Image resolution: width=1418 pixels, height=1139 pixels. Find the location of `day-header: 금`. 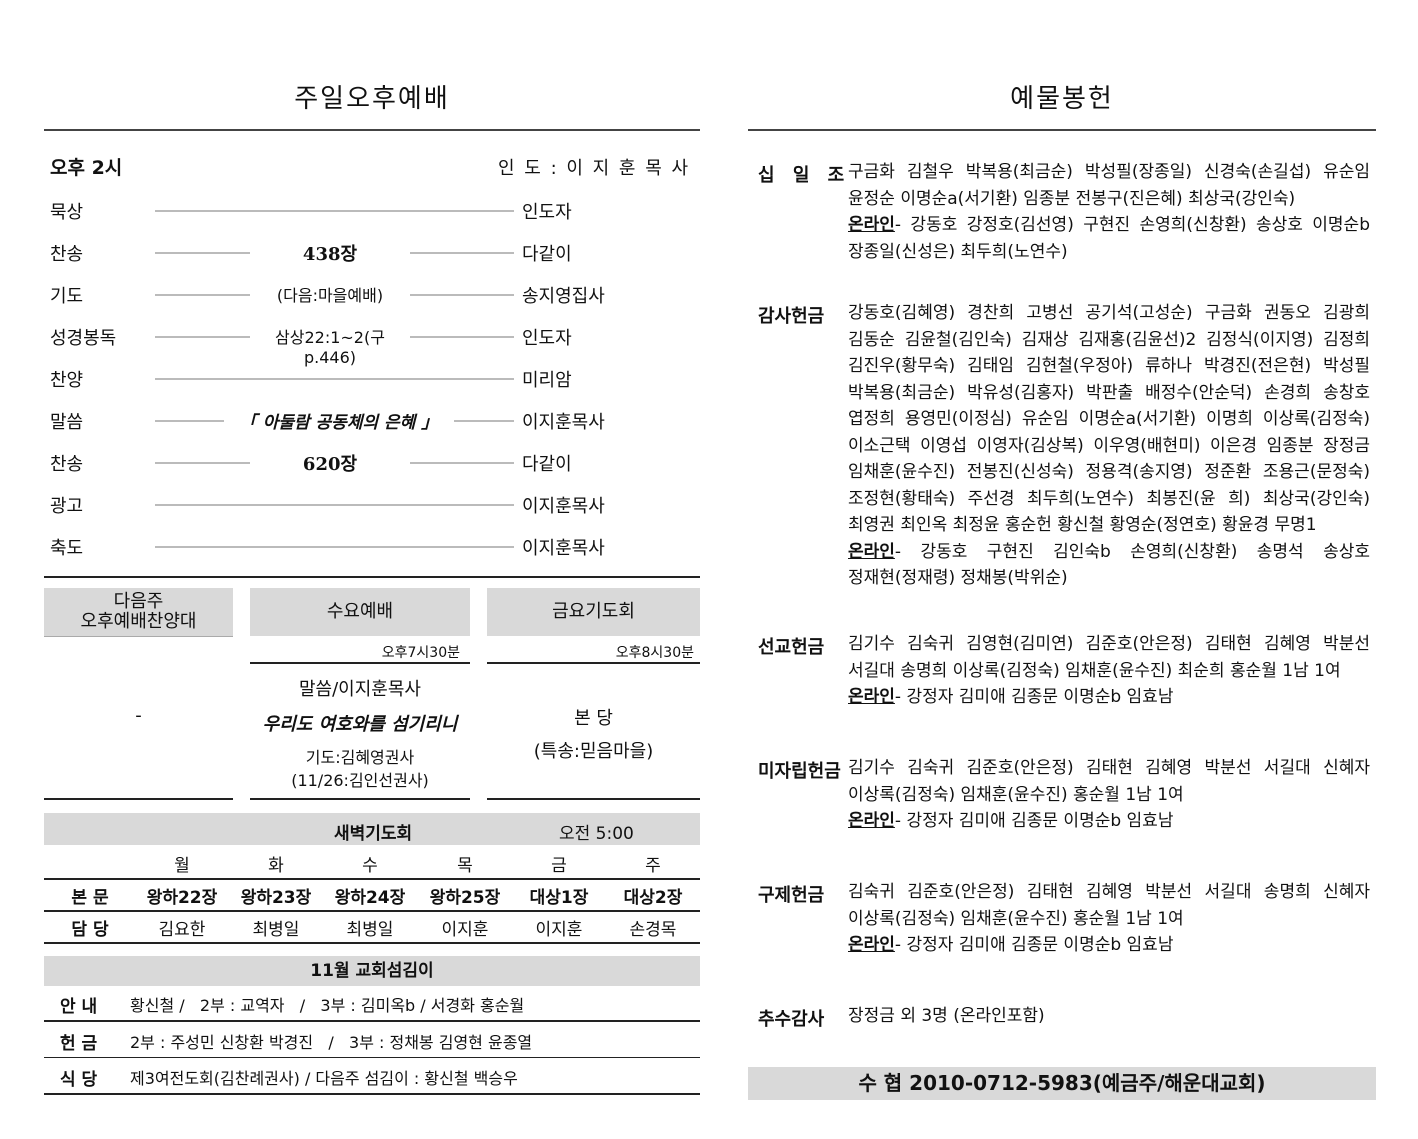

day-header: 금 is located at coordinates (559, 866).